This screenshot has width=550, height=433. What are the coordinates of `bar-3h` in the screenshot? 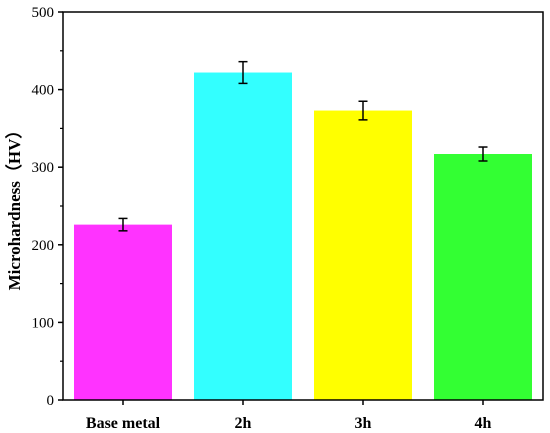 It's located at (363, 255).